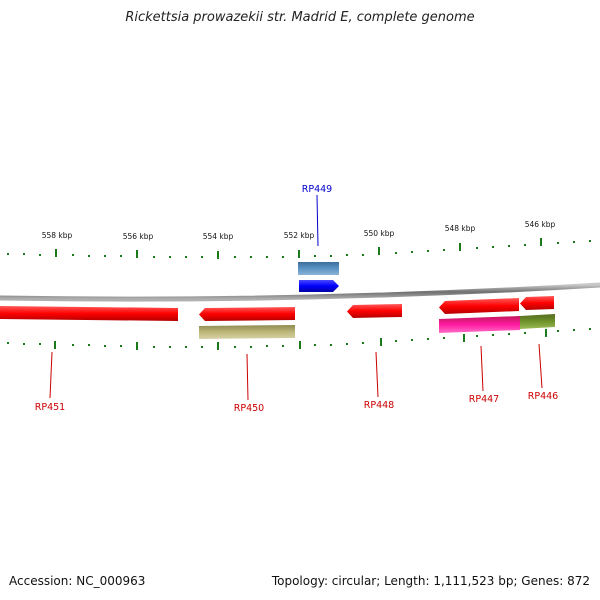 This screenshot has width=600, height=600. What do you see at coordinates (89, 313) in the screenshot?
I see `gene-rp451-arrow` at bounding box center [89, 313].